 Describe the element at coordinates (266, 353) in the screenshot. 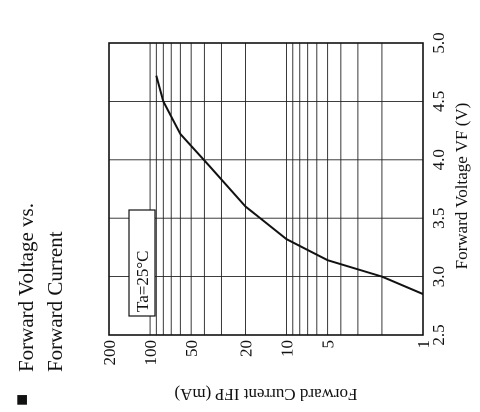

I see `y-tick-labels: 1 5 10 20 50 100 200` at that location.